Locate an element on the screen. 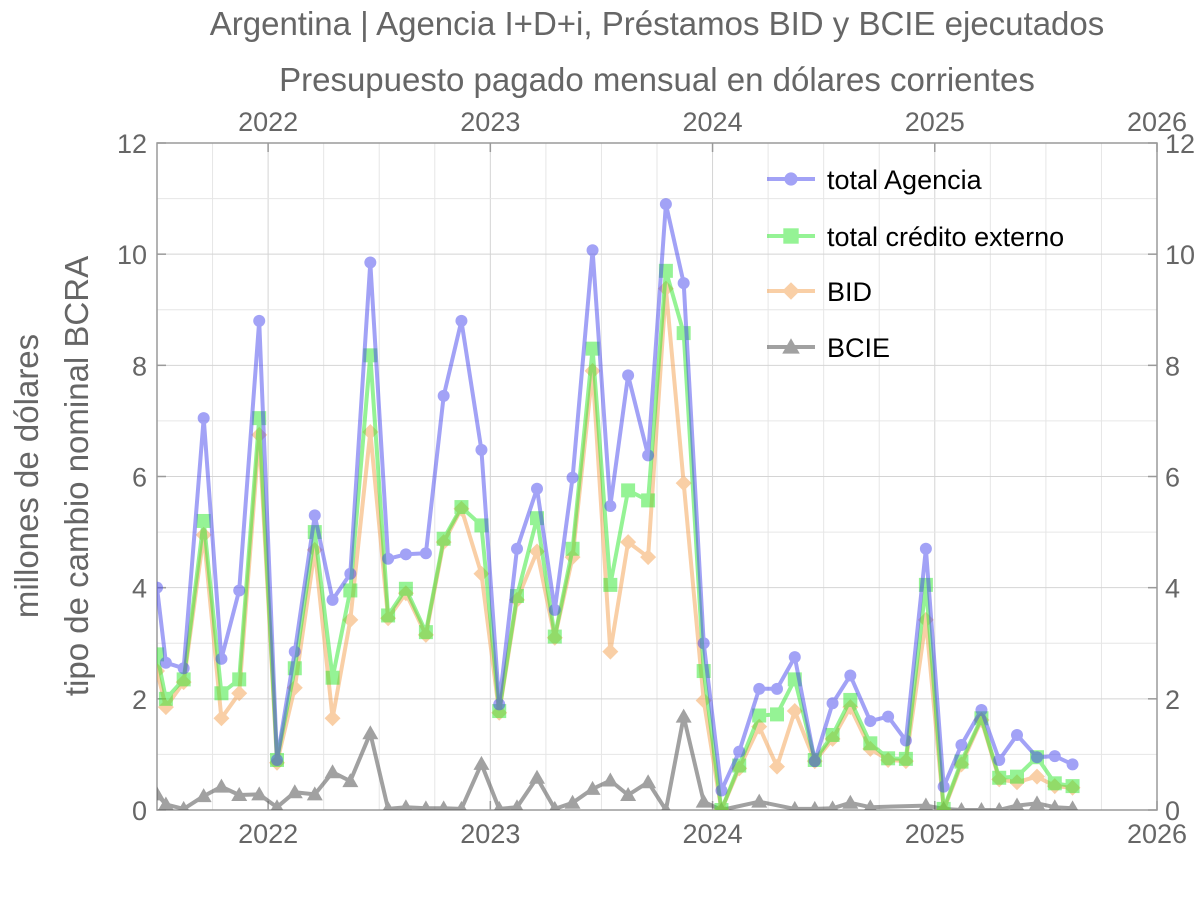 The width and height of the screenshot is (1200, 908). y-tick-label-right: 0 is located at coordinates (1172, 811).